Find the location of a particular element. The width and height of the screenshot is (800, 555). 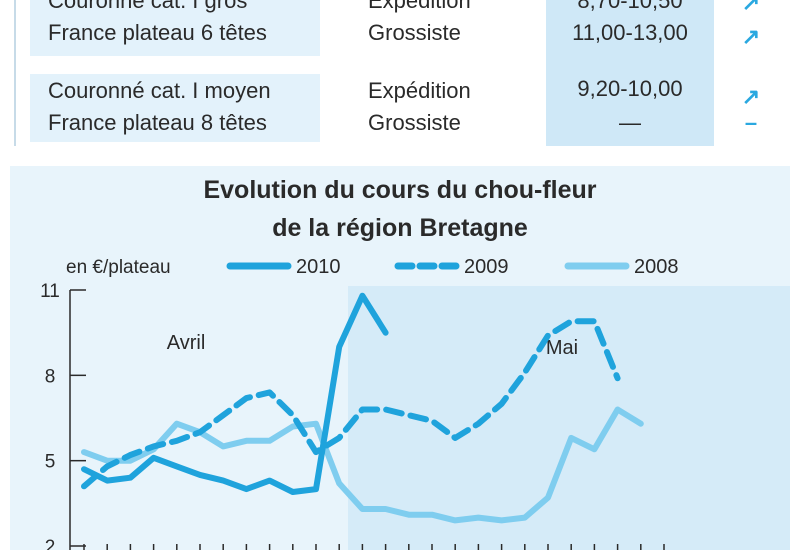

price-column-background is located at coordinates (630, 73).